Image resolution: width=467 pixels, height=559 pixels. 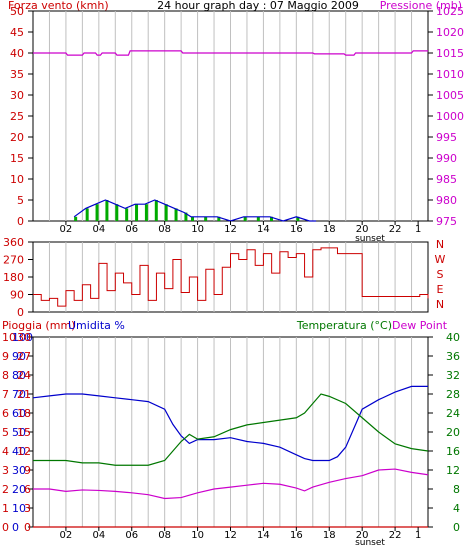 I want to click on compass-label-1: W, so click(x=440, y=259).